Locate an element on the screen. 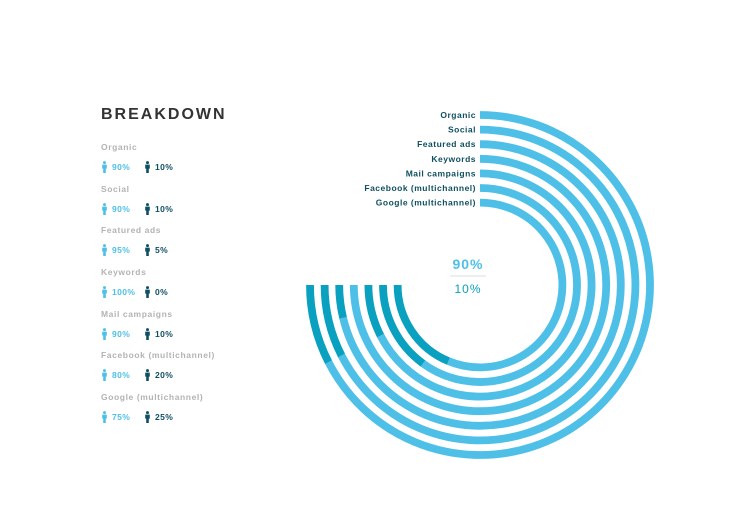 This screenshot has width=735, height=530. legend-share-b: 20% is located at coordinates (159, 375).